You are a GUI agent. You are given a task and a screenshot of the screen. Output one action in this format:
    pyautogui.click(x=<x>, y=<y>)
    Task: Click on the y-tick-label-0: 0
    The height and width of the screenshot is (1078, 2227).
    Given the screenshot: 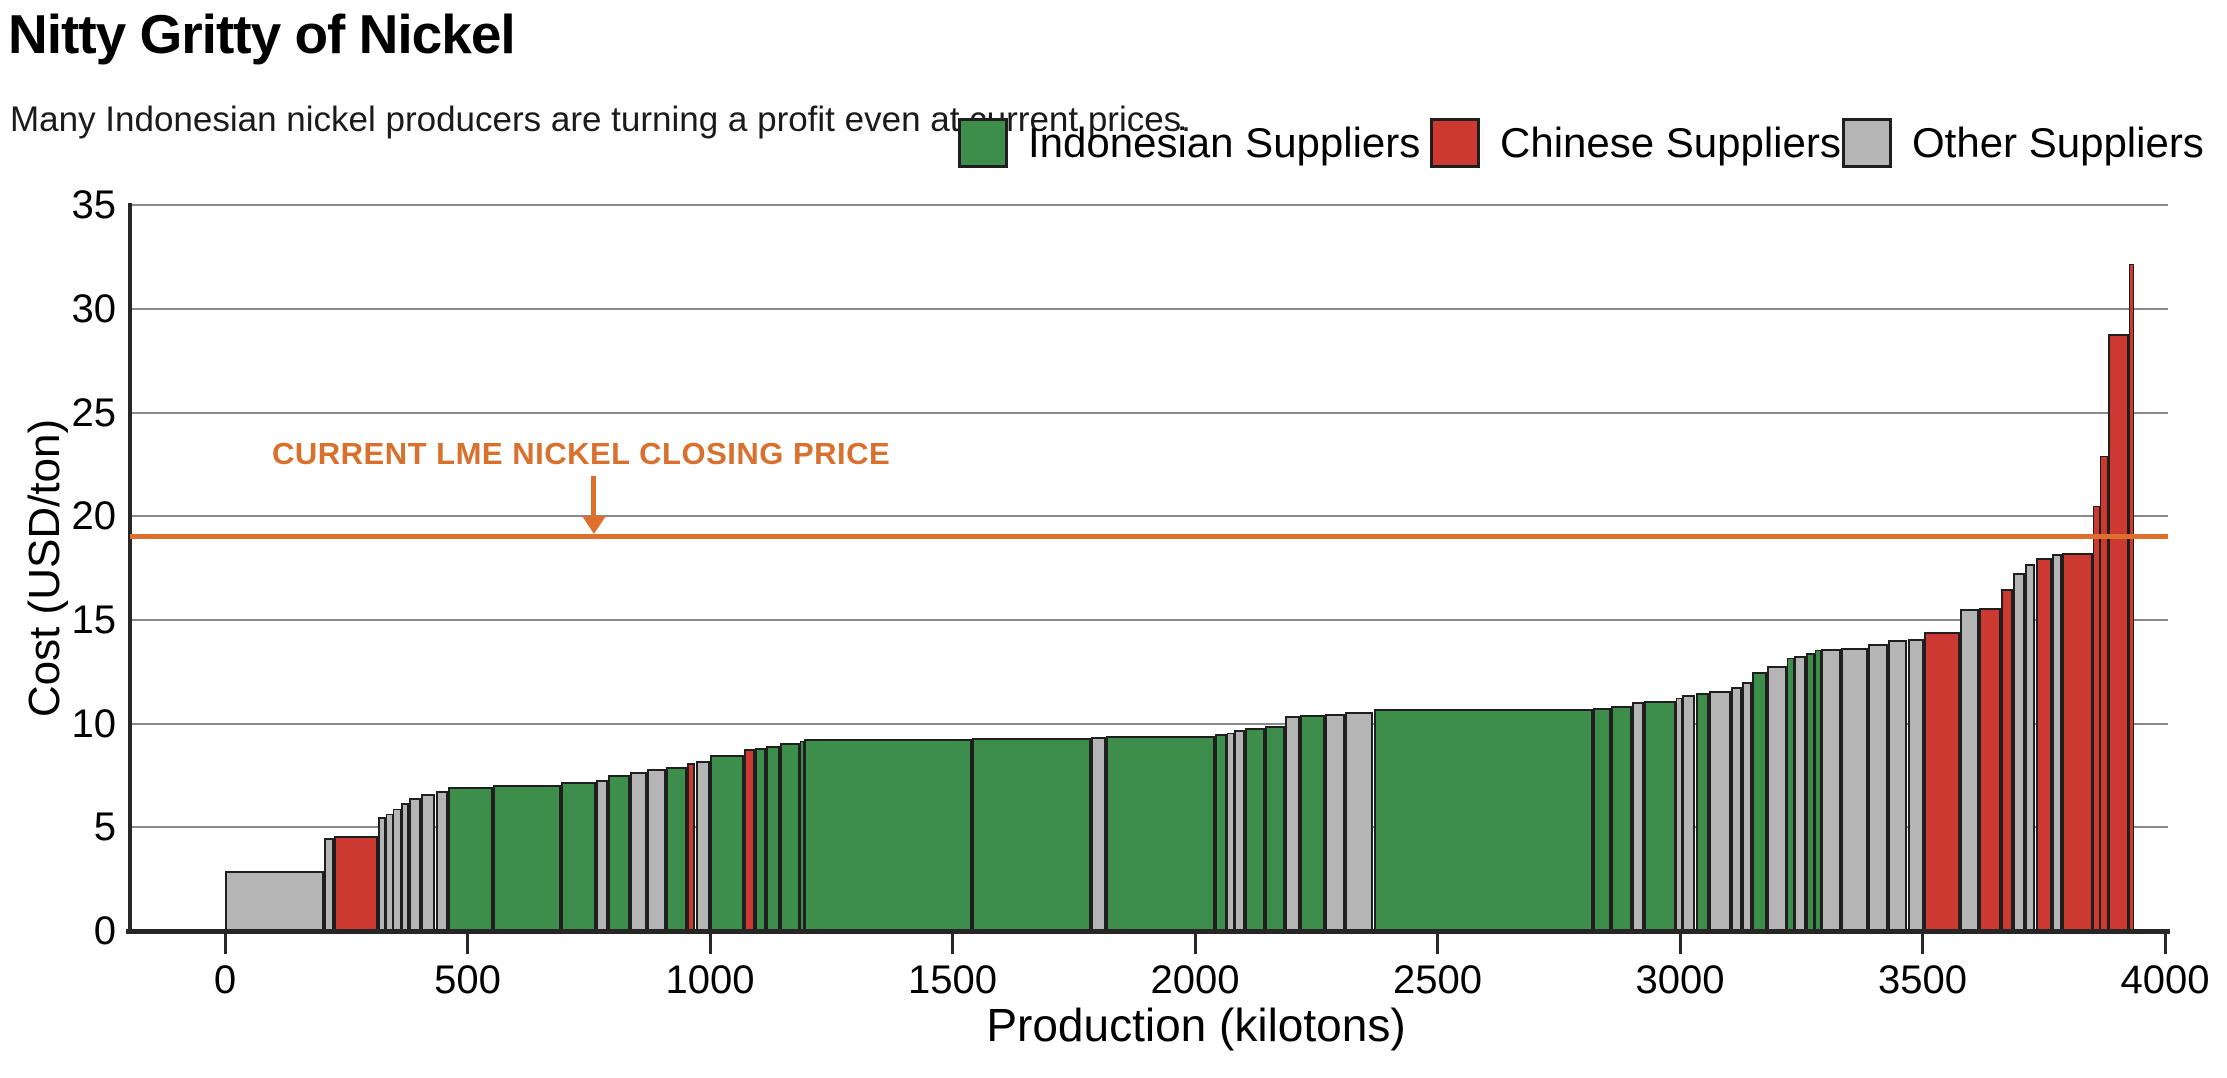 What is the action you would take?
    pyautogui.click(x=104, y=931)
    